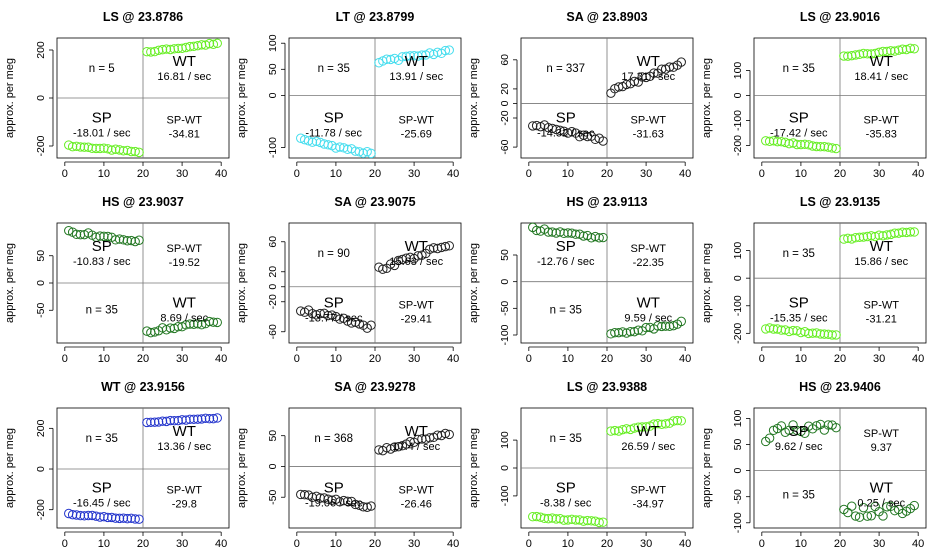 The image size is (950, 553). What do you see at coordinates (273, 331) in the screenshot?
I see `y-tick-label: -60` at bounding box center [273, 331].